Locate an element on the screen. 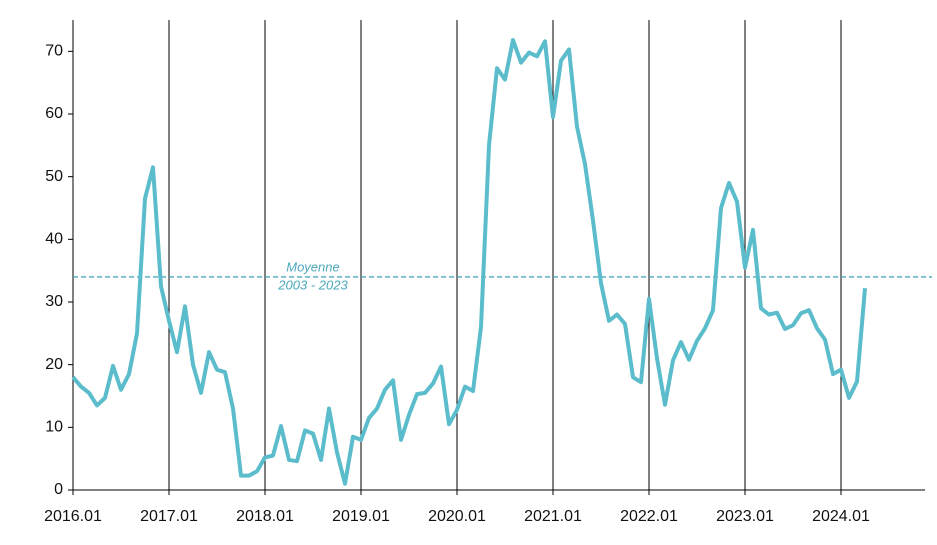  y-tick-label: 70 is located at coordinates (54, 51).